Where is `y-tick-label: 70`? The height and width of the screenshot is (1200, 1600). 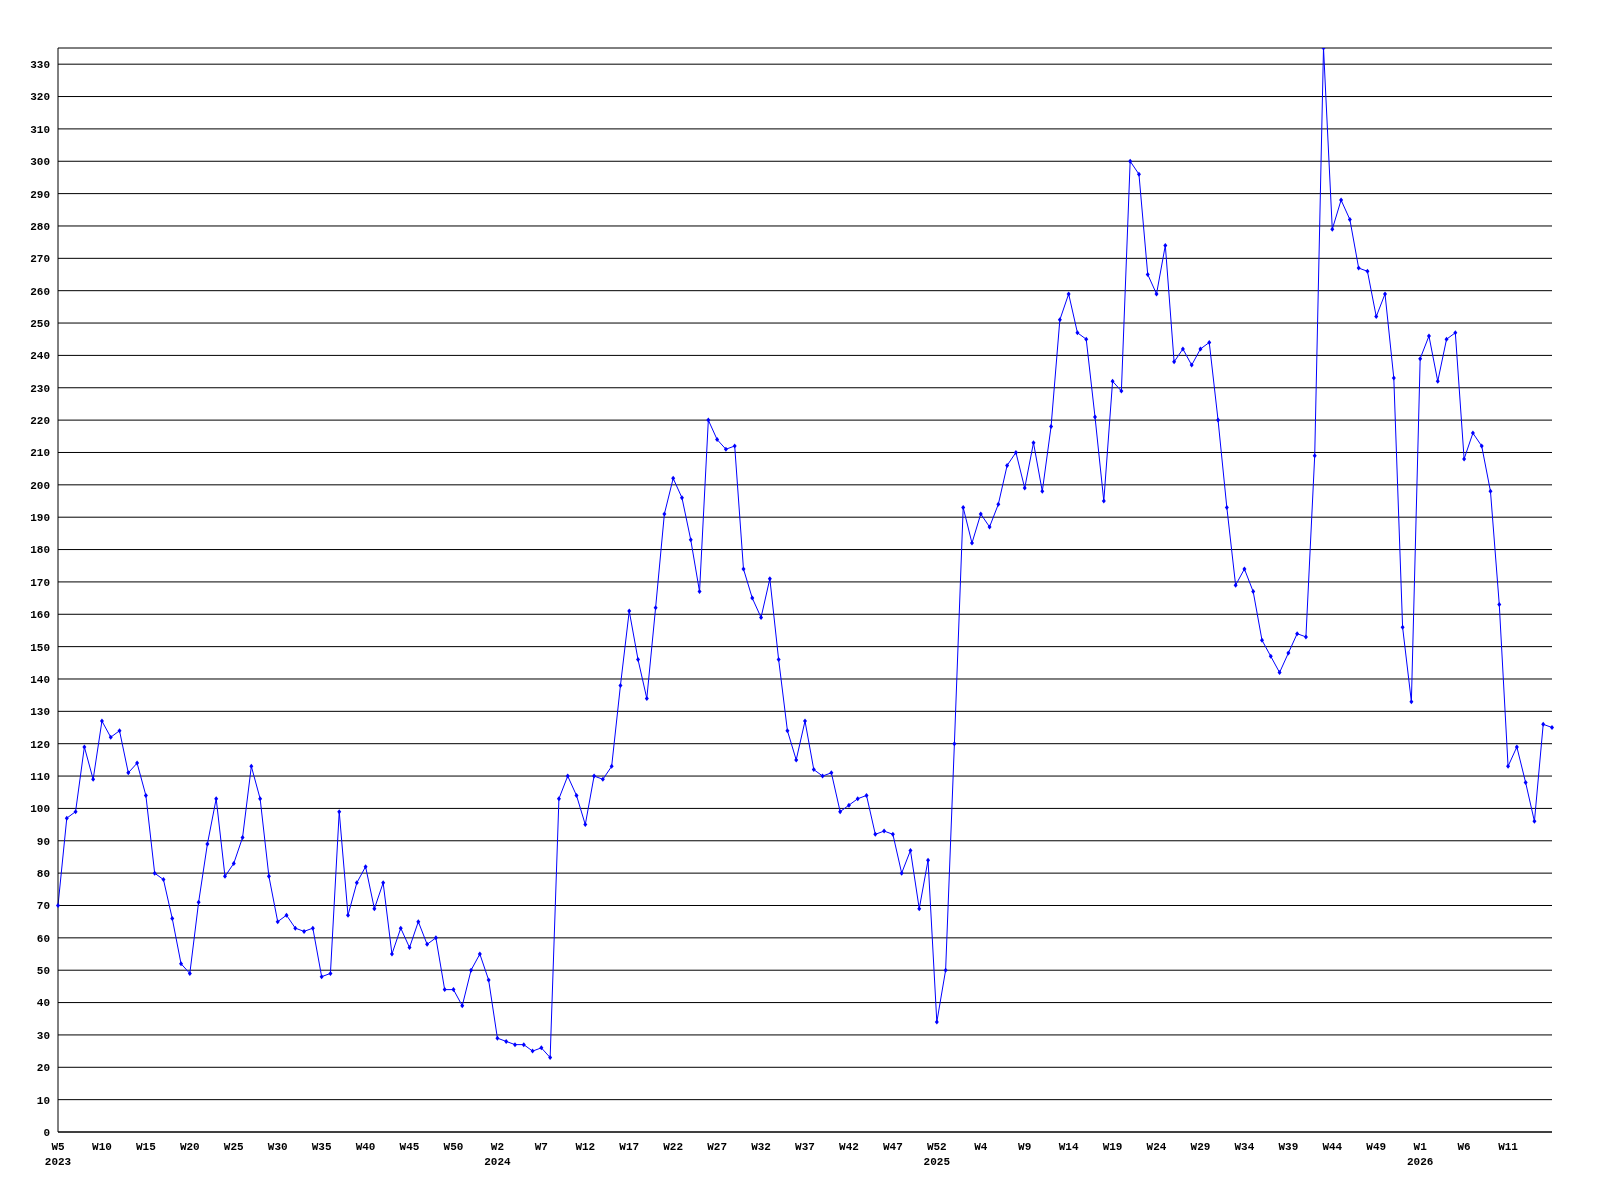
y-tick-label: 70 is located at coordinates (43, 906).